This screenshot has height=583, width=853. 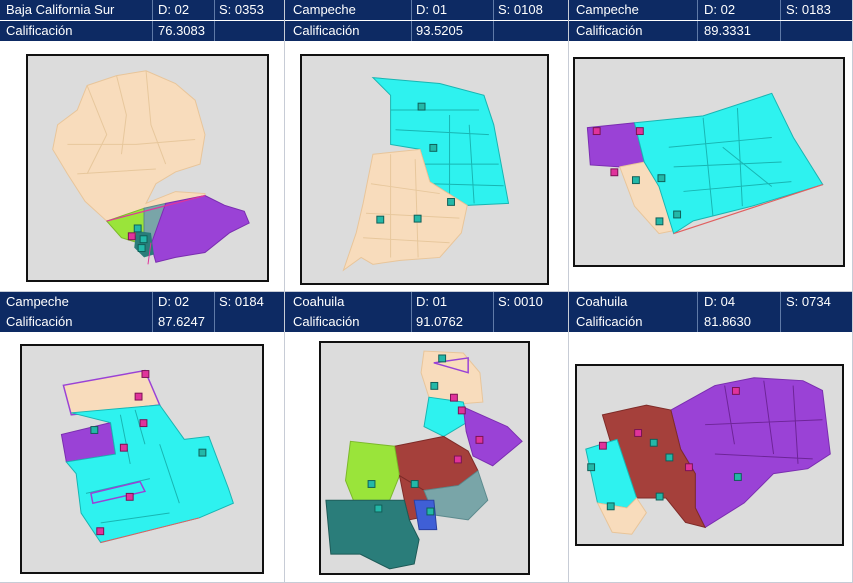 I want to click on panel-header-row: Baja California Sur D: 02 S: 0353, so click(x=142, y=10).